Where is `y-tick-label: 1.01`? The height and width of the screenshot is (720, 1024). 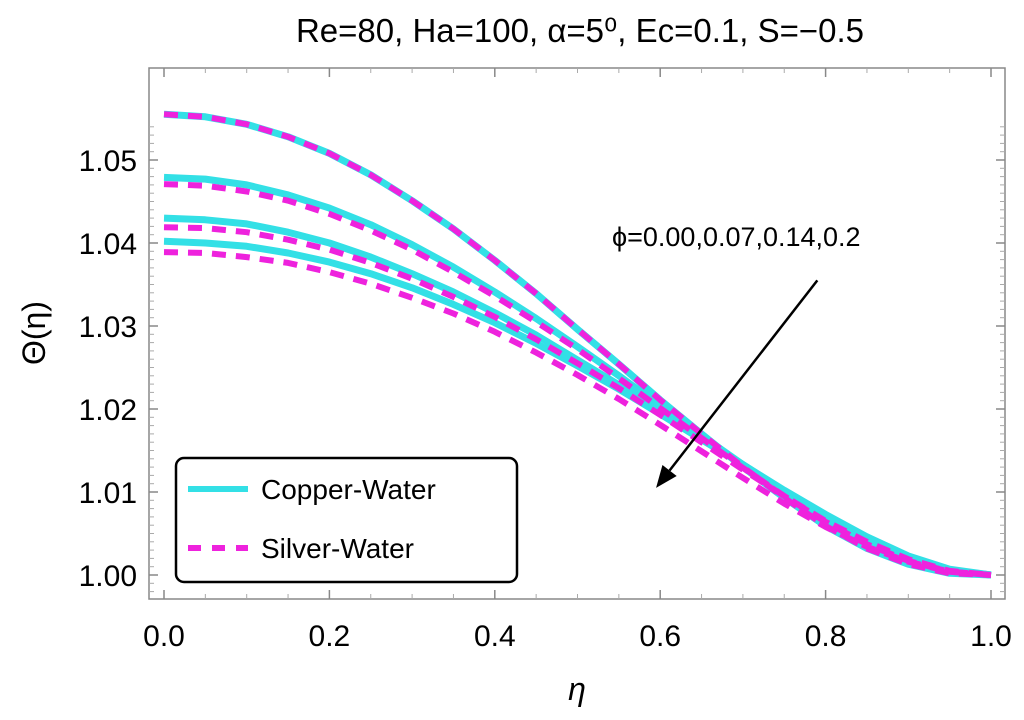 y-tick-label: 1.01 is located at coordinates (108, 493).